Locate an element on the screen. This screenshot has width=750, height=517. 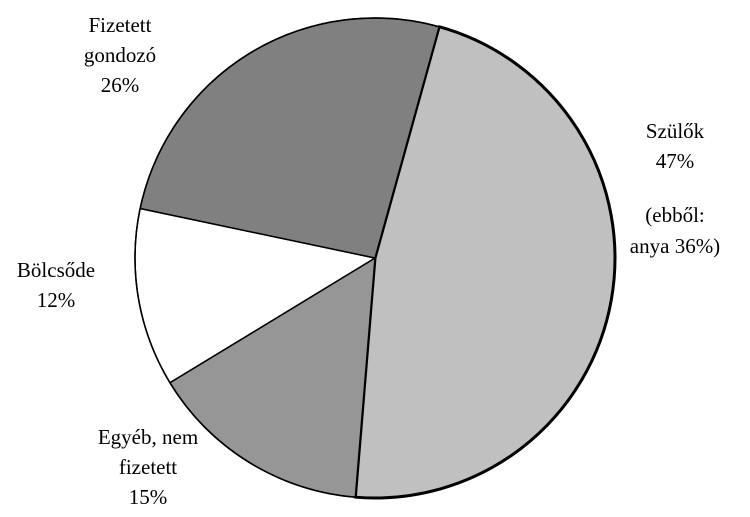
slice-name-line2: fizetett is located at coordinates (148, 467).